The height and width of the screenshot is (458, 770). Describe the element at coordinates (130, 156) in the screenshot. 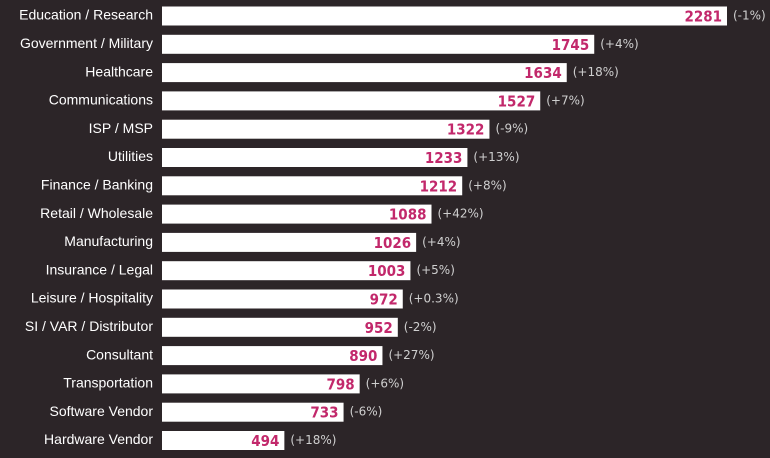

I see `category-label: Utilities` at that location.